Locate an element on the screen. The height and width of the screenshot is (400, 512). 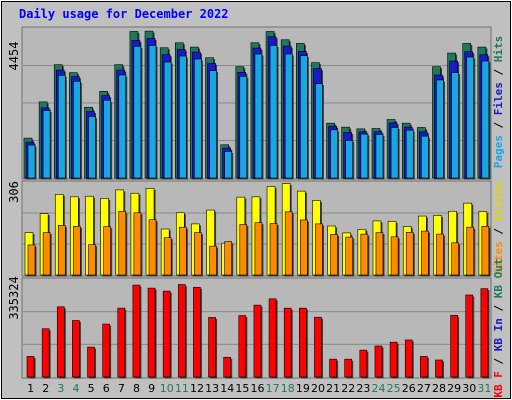
day-label: 1 is located at coordinates (30, 388).